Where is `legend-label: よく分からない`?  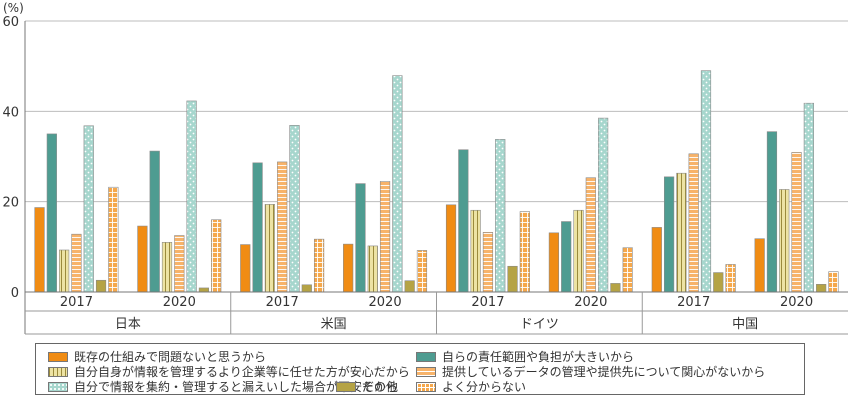 legend-label: よく分からない is located at coordinates (484, 387).